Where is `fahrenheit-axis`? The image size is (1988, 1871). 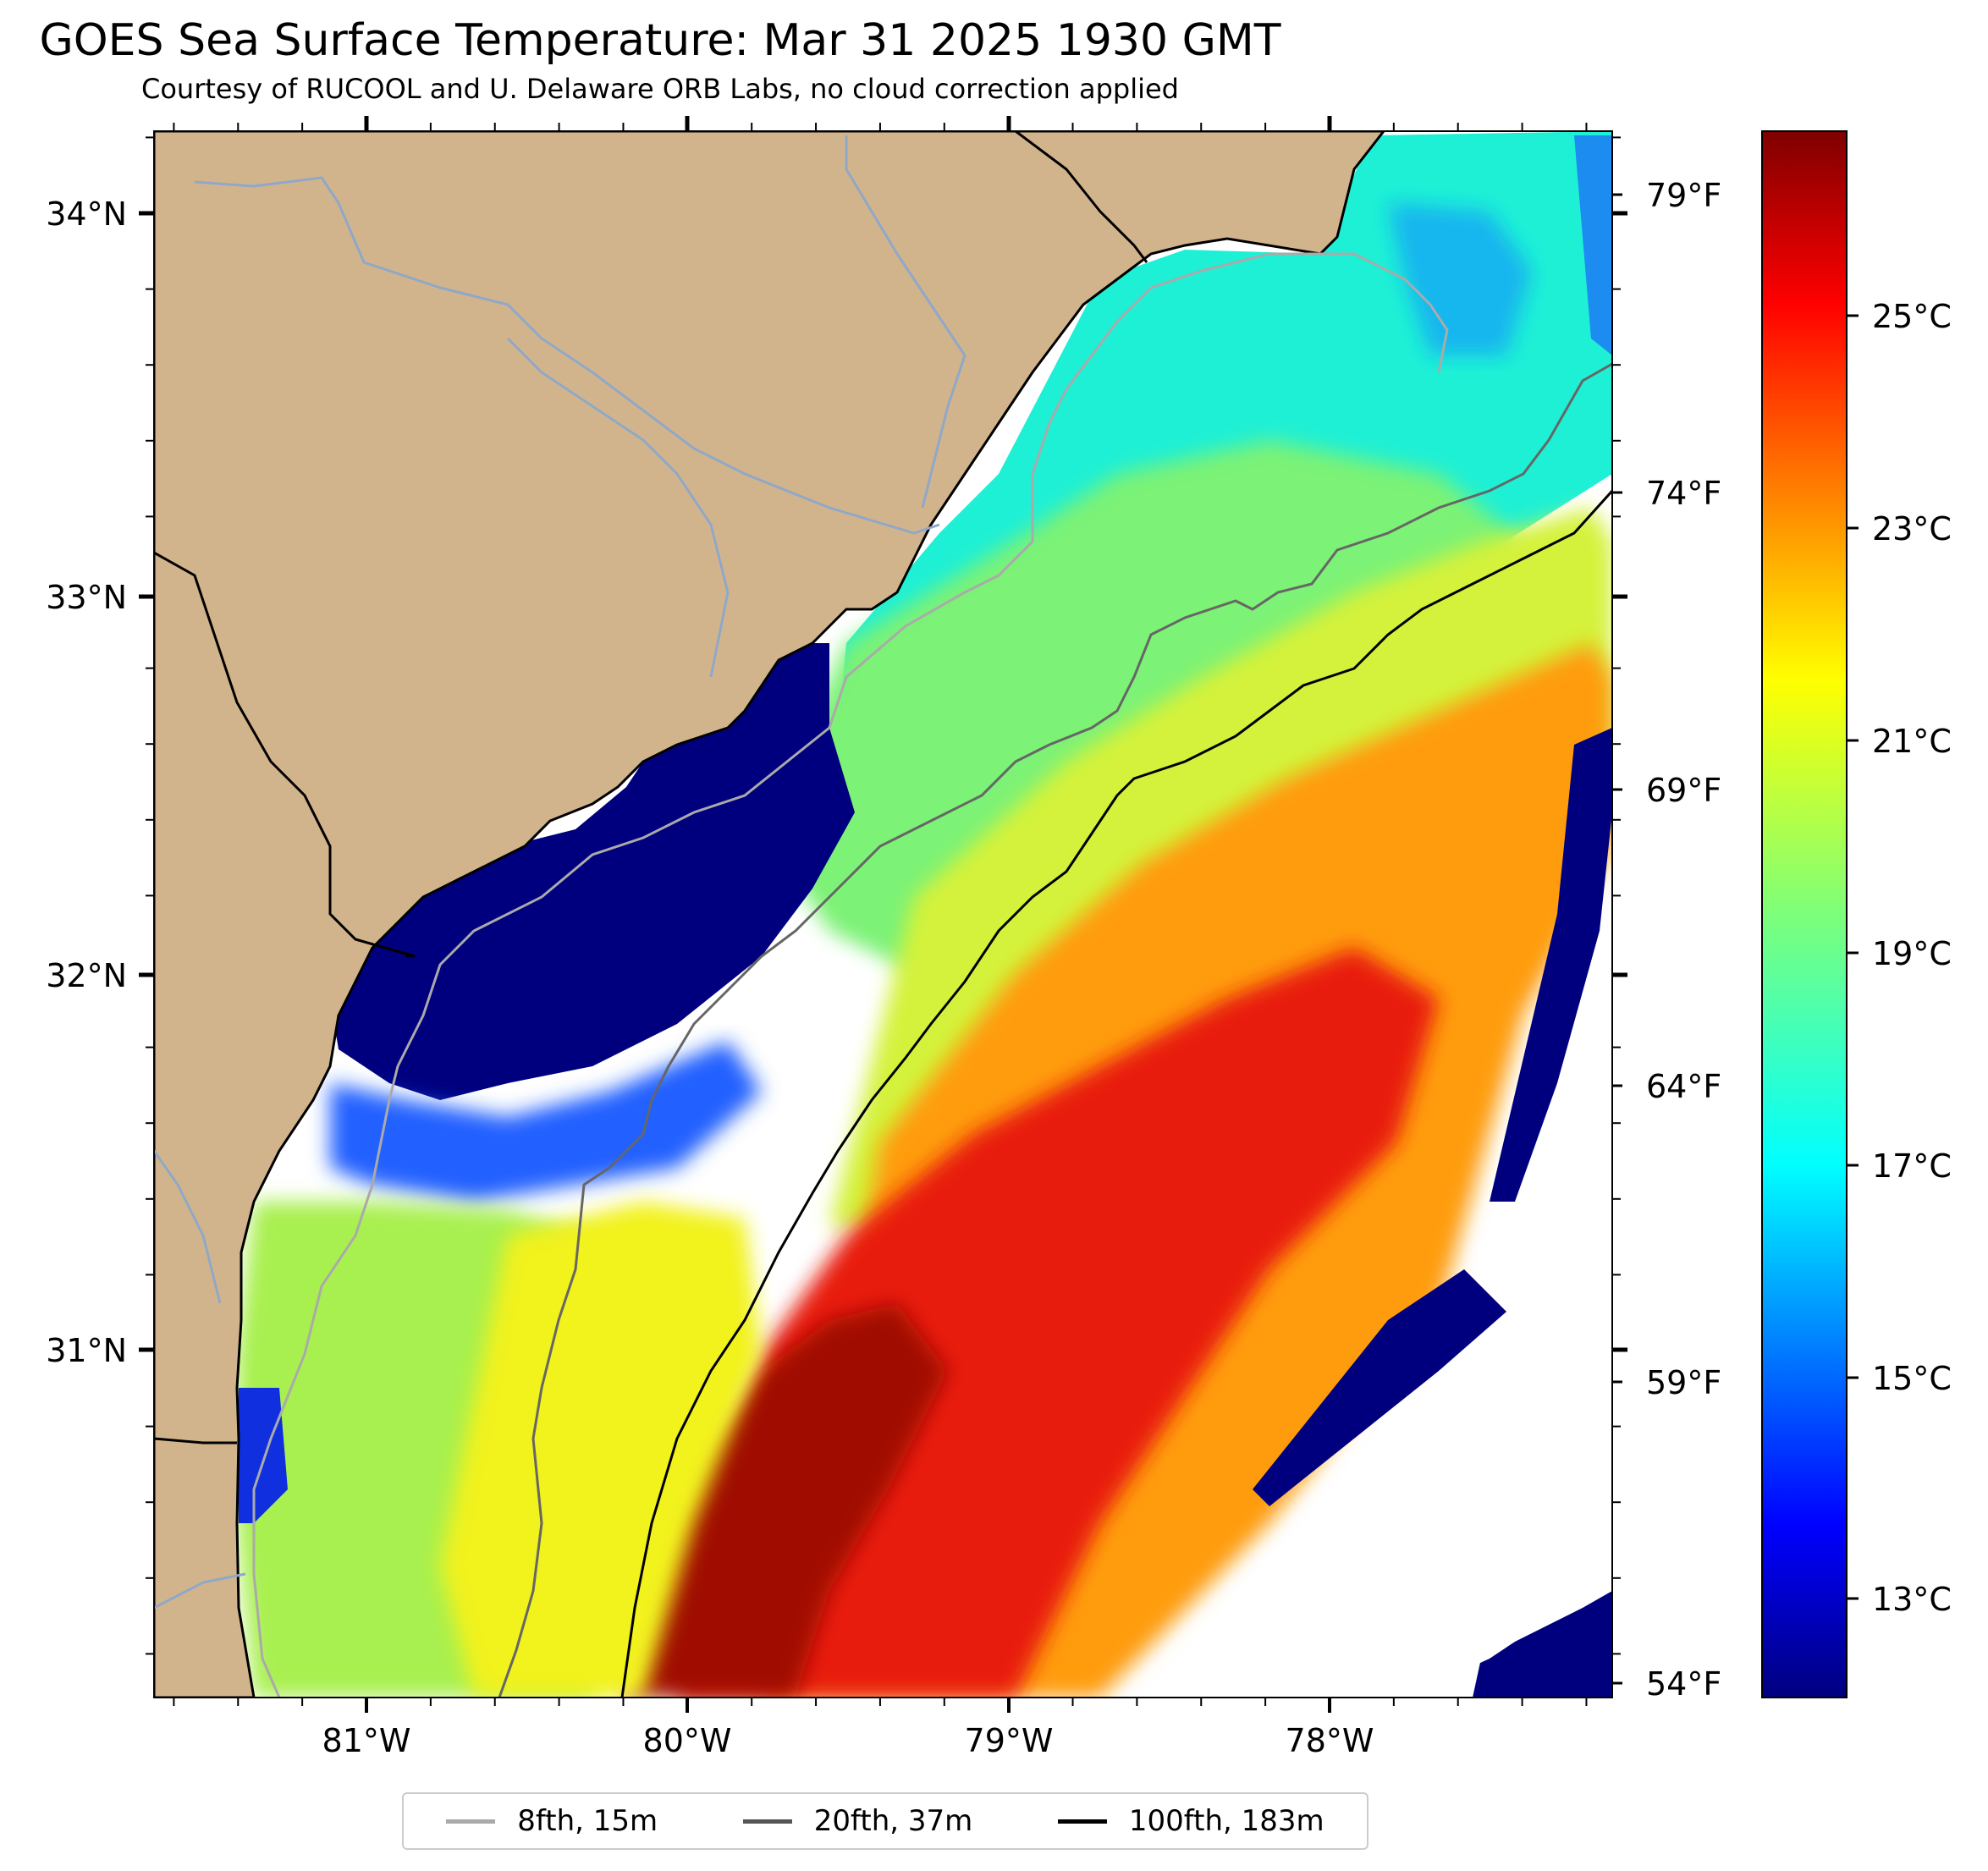
fahrenheit-axis is located at coordinates (1617, 939).